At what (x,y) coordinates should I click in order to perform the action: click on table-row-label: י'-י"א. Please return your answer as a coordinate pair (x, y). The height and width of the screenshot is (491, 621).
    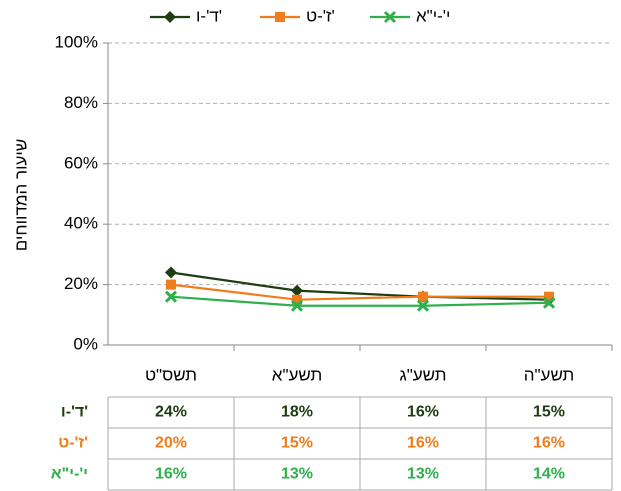
    Looking at the image, I should click on (69, 474).